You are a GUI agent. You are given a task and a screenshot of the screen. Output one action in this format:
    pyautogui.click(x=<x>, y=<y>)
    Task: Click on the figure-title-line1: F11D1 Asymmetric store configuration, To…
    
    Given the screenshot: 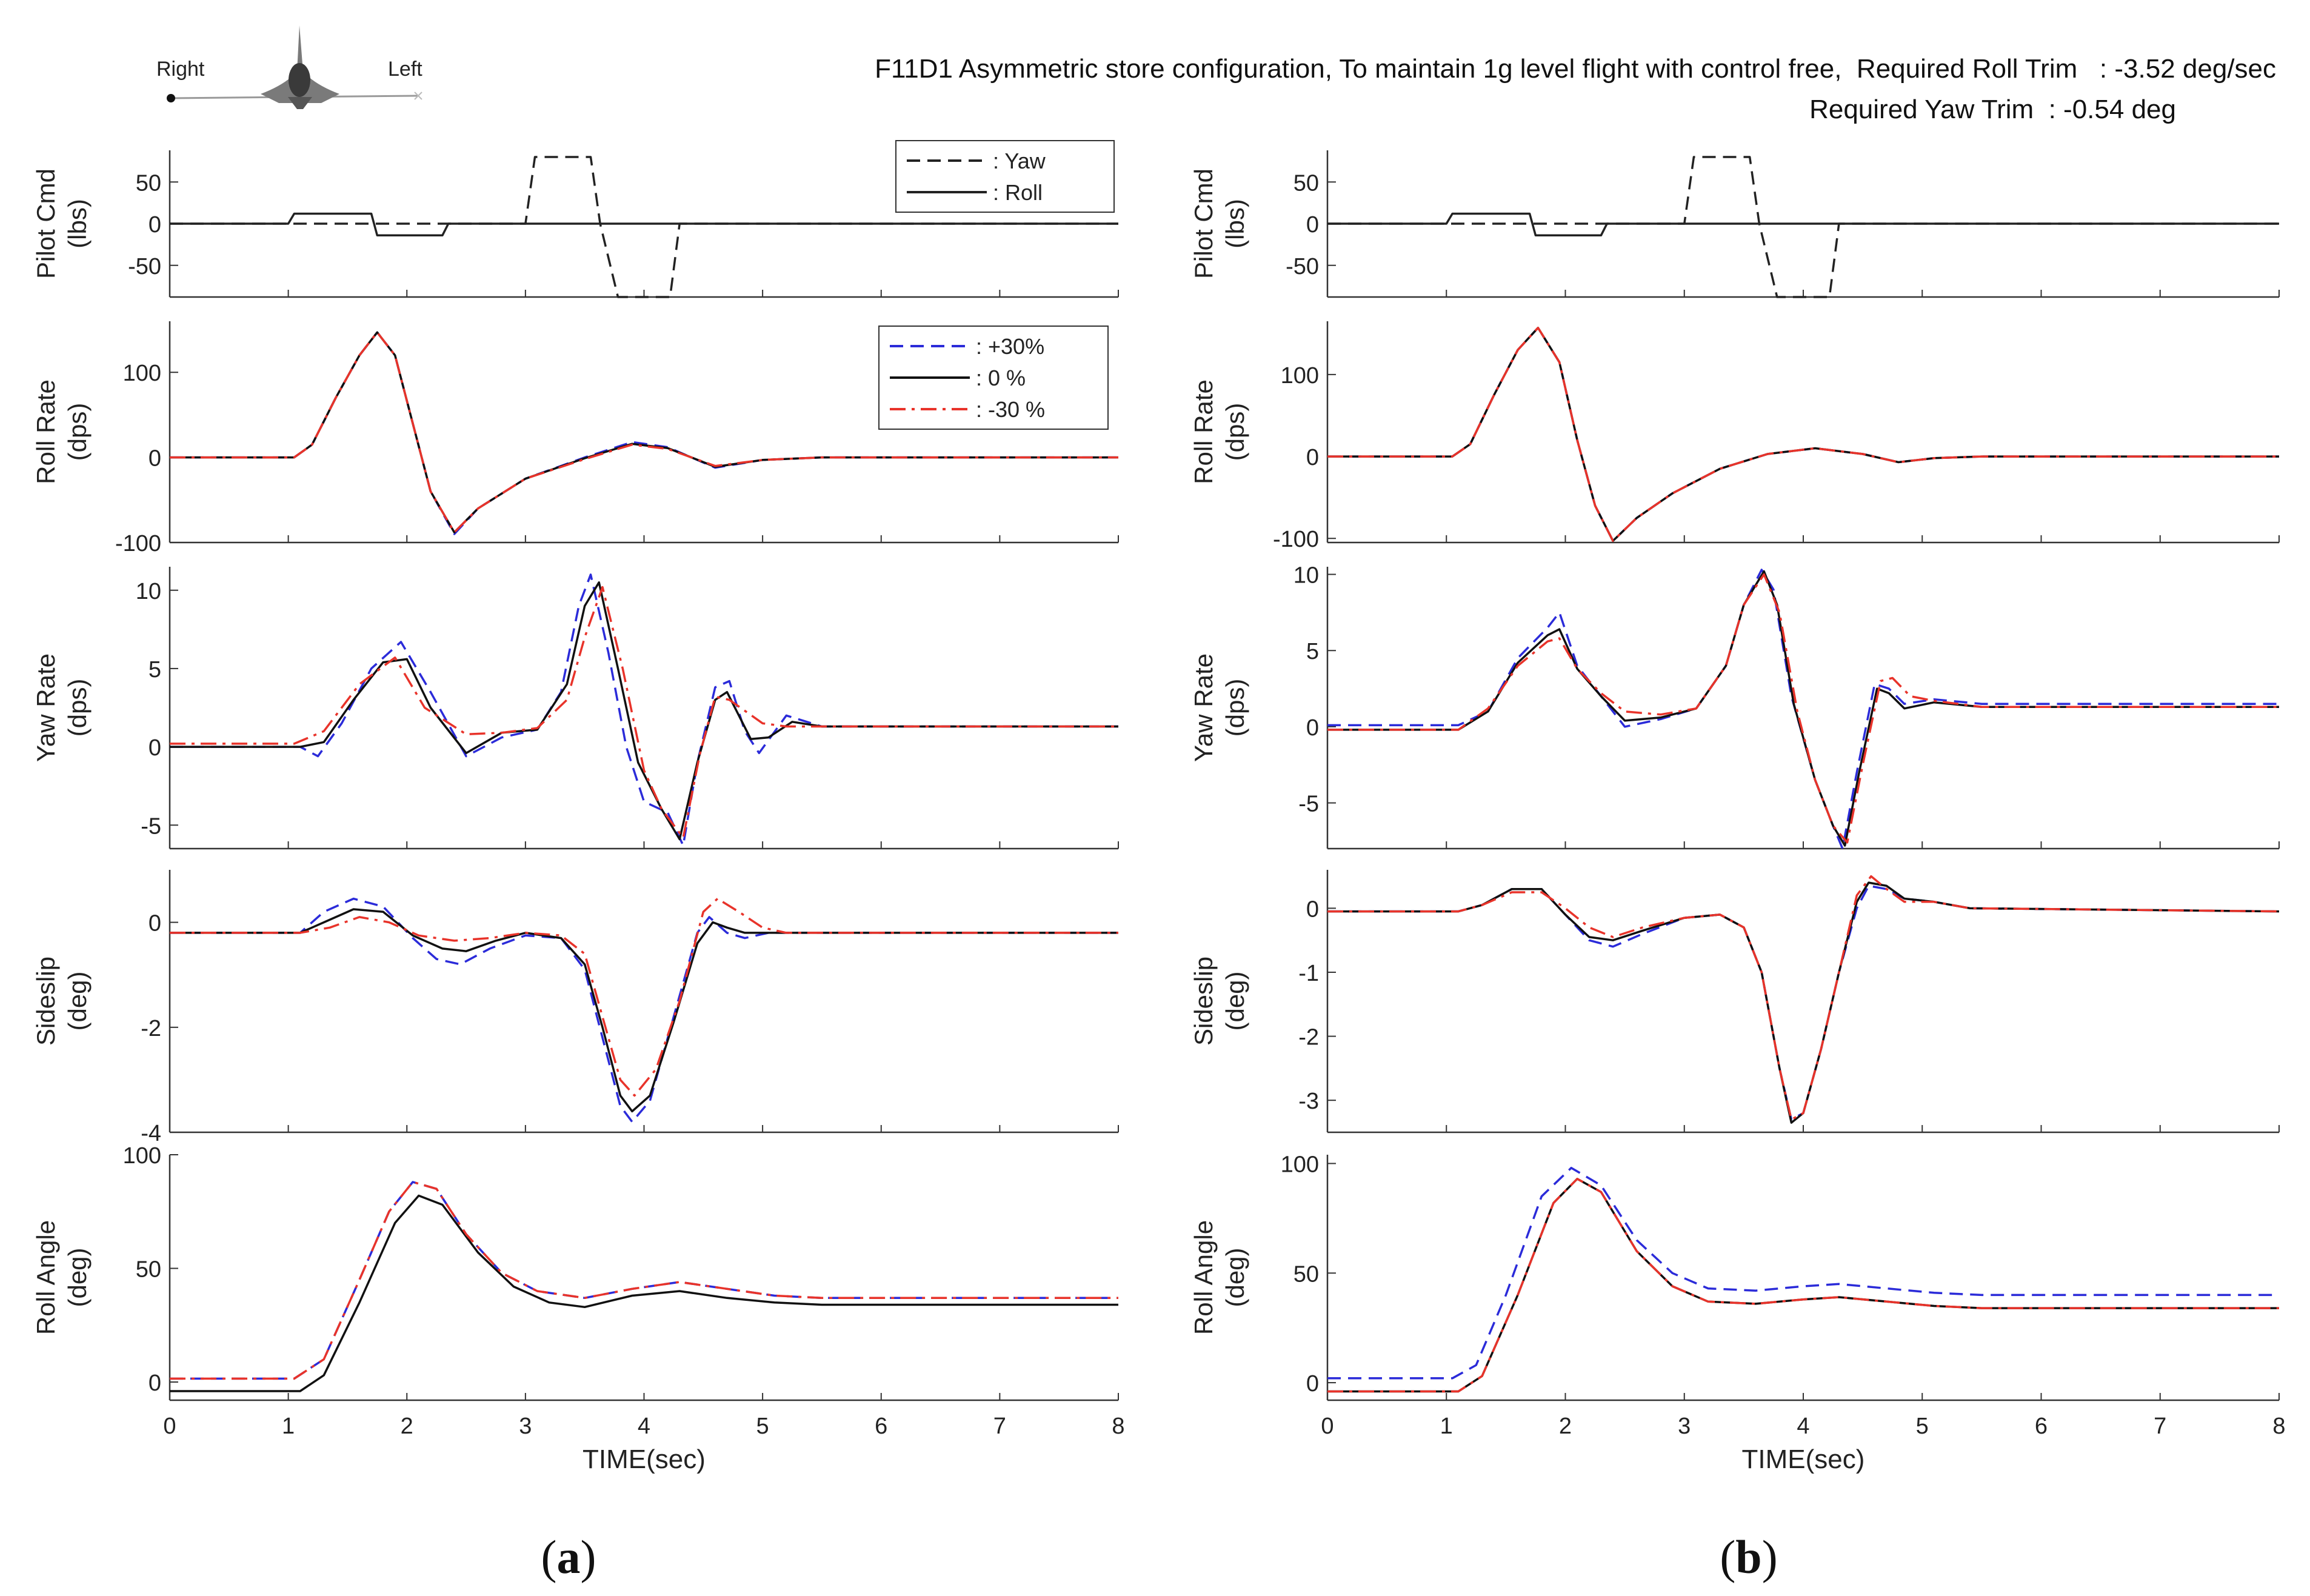 What is the action you would take?
    pyautogui.click(x=1575, y=69)
    